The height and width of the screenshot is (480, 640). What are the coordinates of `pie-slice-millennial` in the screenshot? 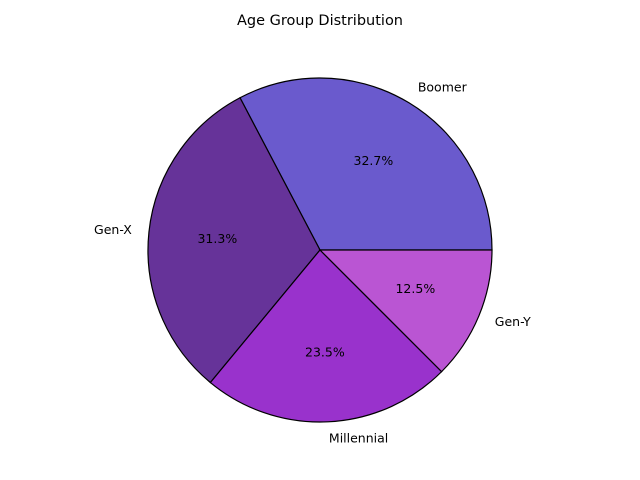 It's located at (326, 336).